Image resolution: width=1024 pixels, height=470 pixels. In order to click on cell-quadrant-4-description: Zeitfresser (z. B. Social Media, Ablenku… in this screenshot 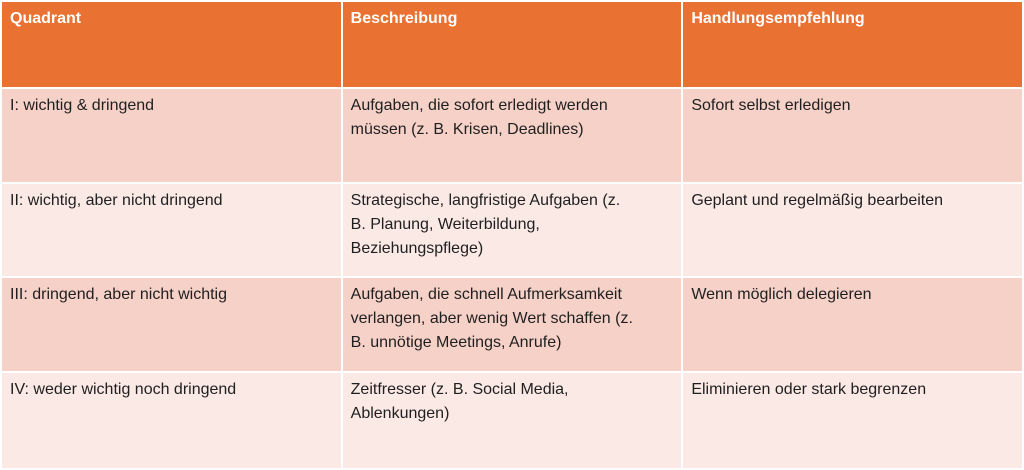, I will do `click(512, 420)`.